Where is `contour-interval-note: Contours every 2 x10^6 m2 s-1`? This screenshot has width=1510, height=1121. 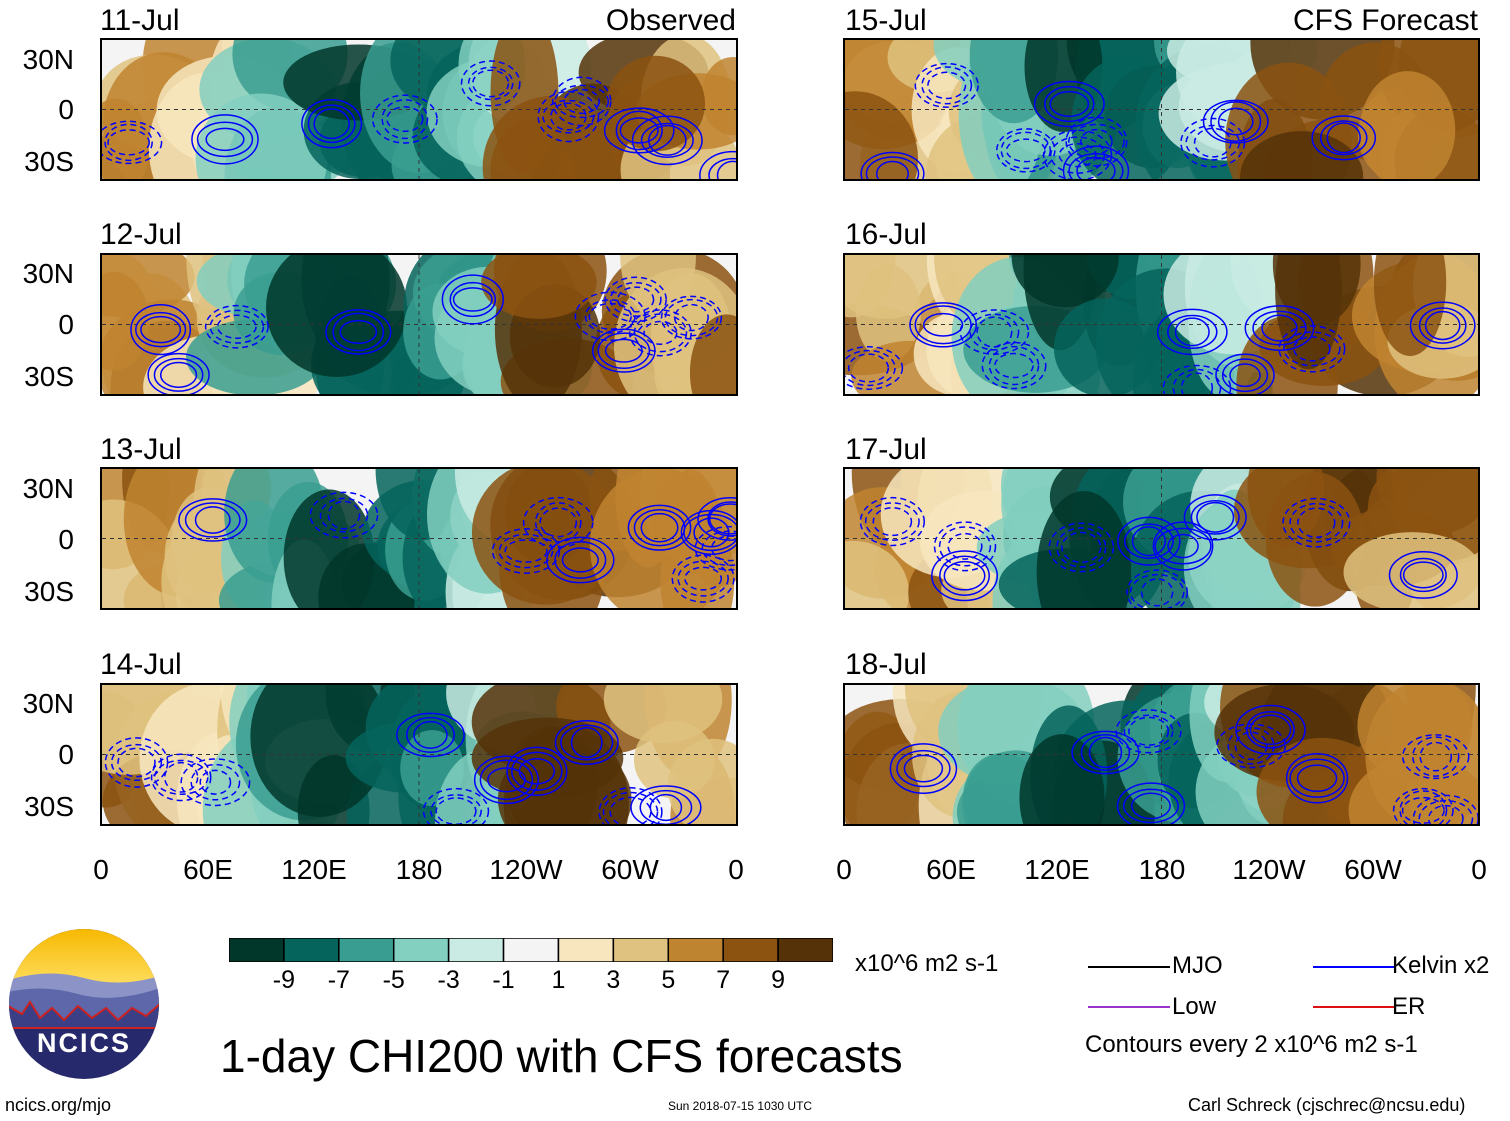 contour-interval-note: Contours every 2 x10^6 m2 s-1 is located at coordinates (1251, 1044).